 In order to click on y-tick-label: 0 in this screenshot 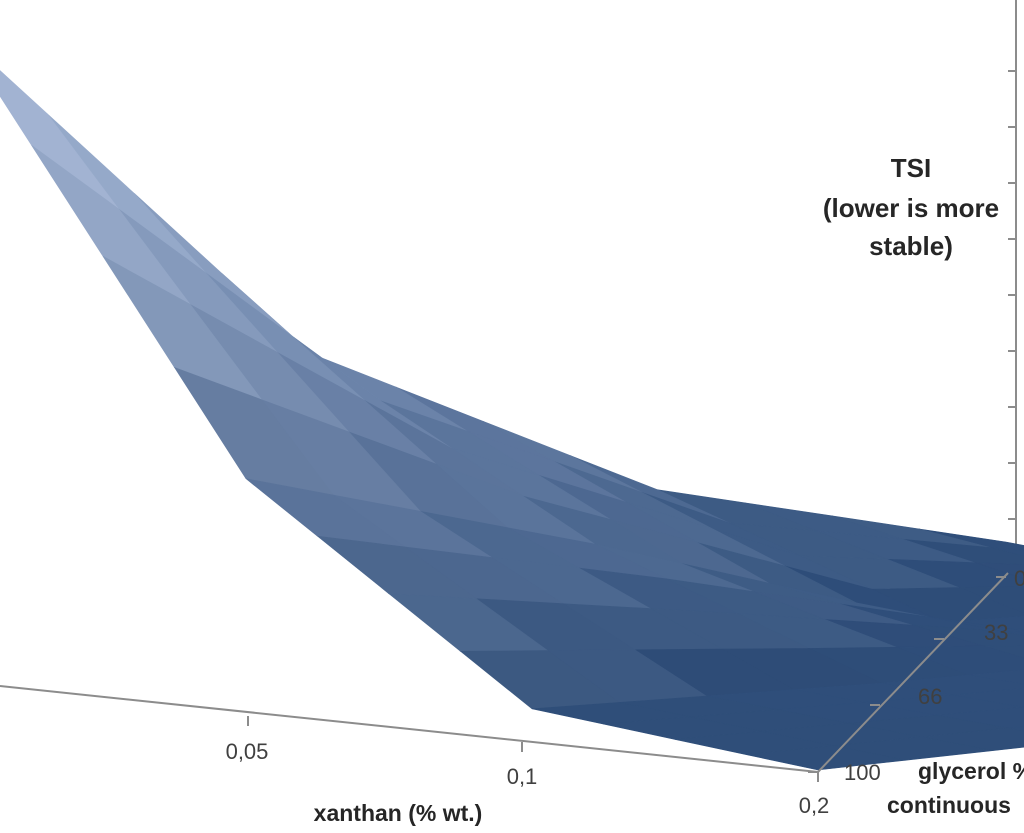, I will do `click(1019, 578)`.